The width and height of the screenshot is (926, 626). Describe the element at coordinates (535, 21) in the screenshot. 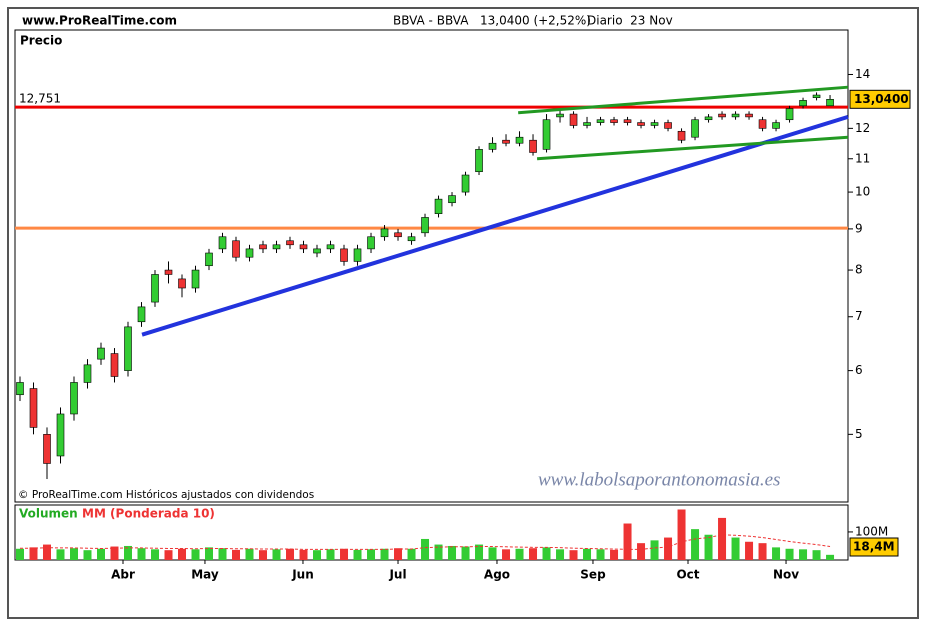

I see `quote: 13,0400 (+2,52%)` at that location.